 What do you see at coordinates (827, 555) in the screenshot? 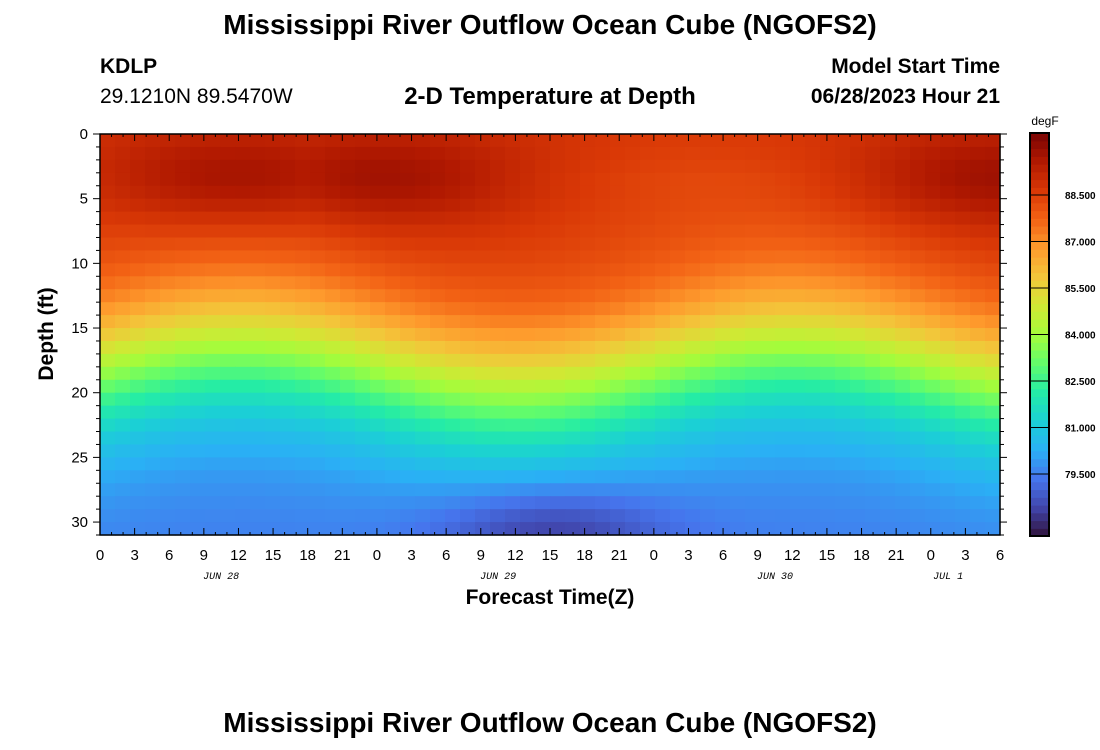
I see `x-tick-label: 15` at bounding box center [827, 555].